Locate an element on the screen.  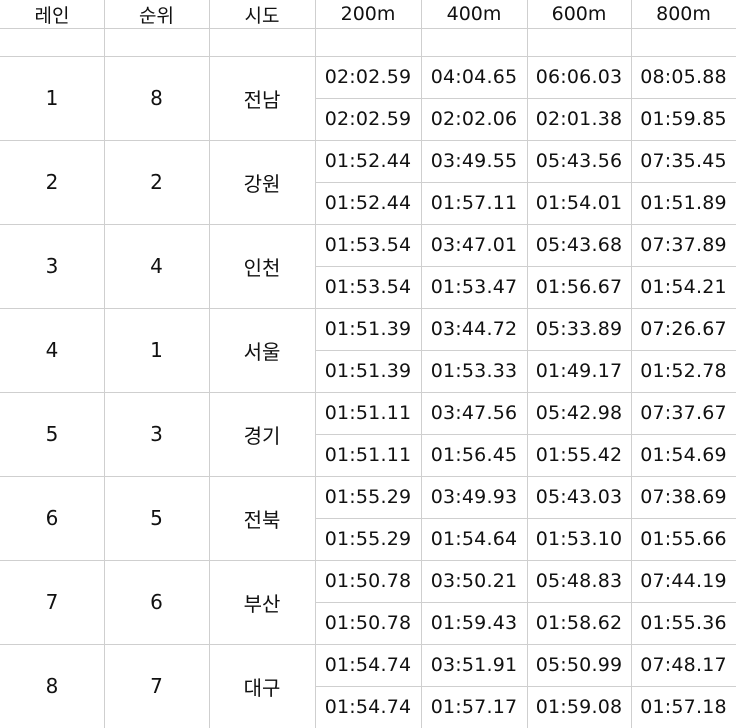
header-400m: 400m is located at coordinates (474, 14).